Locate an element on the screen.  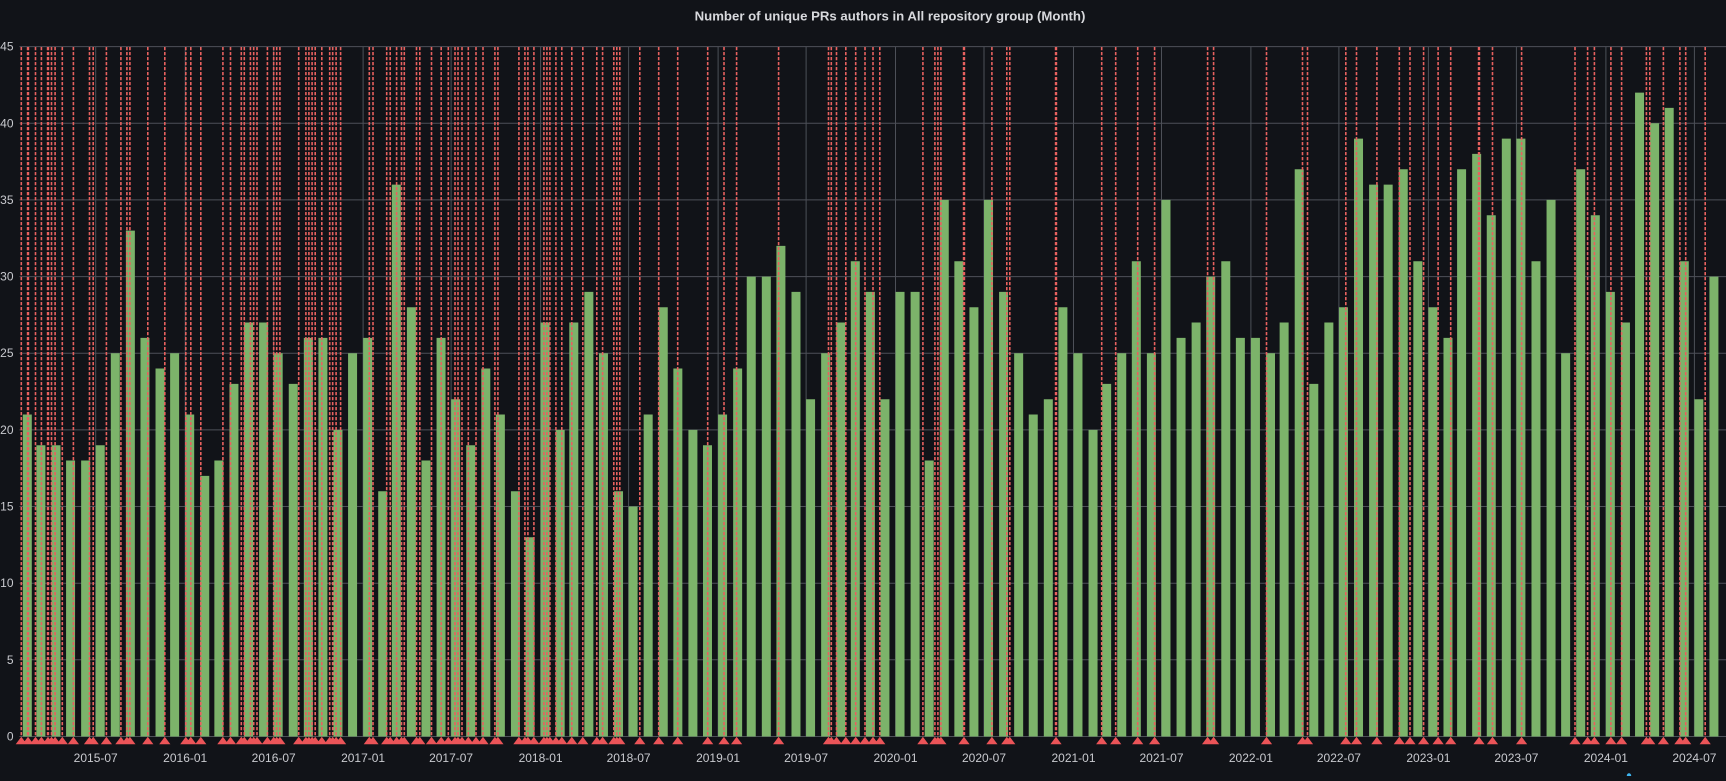
svg-text: 2021-01 is located at coordinates (1073, 758).